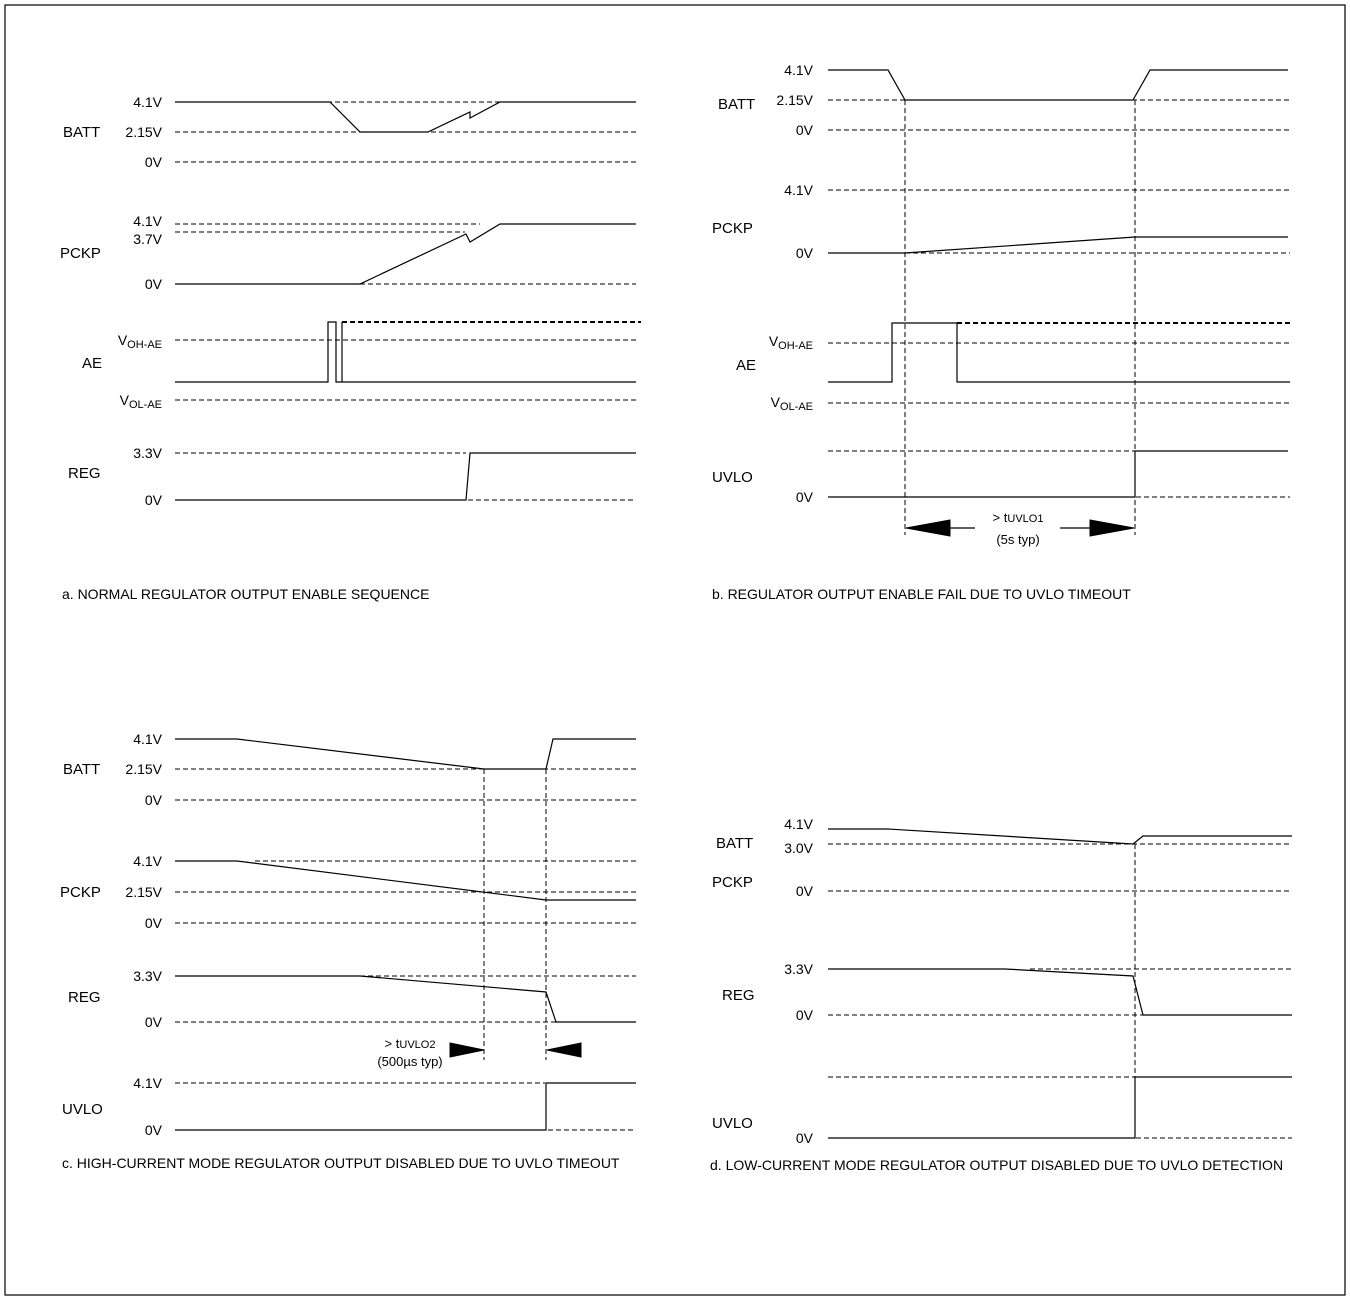  I want to click on panel-b-voh-ae-level: VOH-AE, so click(791, 342).